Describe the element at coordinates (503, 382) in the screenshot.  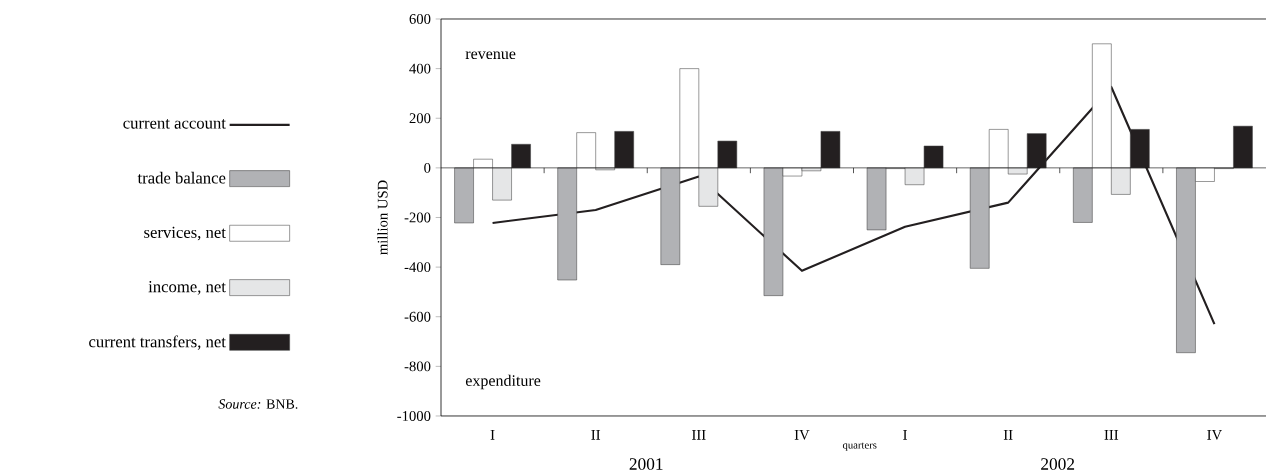
I see `annotation: expenditure` at that location.